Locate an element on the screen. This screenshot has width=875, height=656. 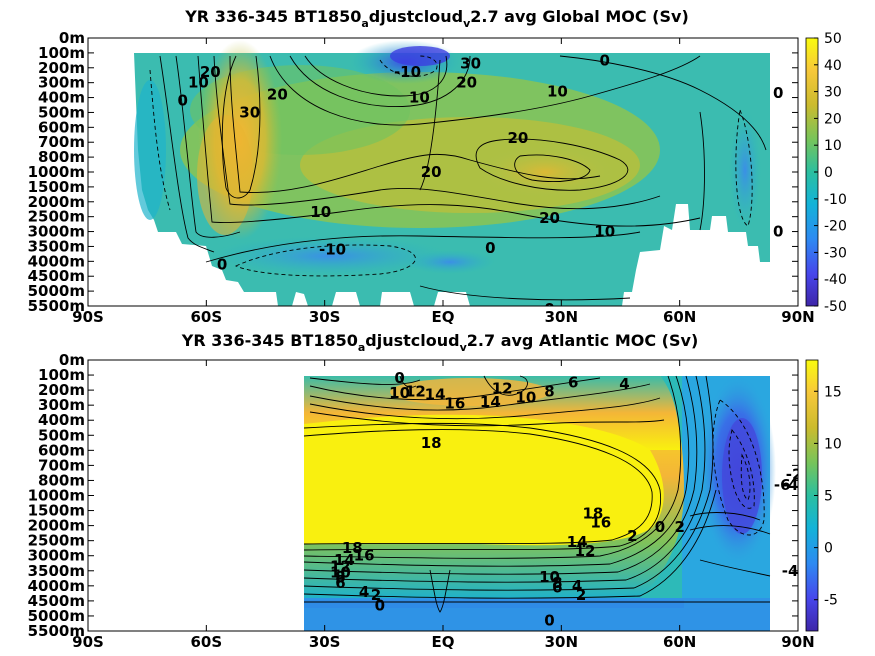
contour-label: -4 is located at coordinates (790, 571).